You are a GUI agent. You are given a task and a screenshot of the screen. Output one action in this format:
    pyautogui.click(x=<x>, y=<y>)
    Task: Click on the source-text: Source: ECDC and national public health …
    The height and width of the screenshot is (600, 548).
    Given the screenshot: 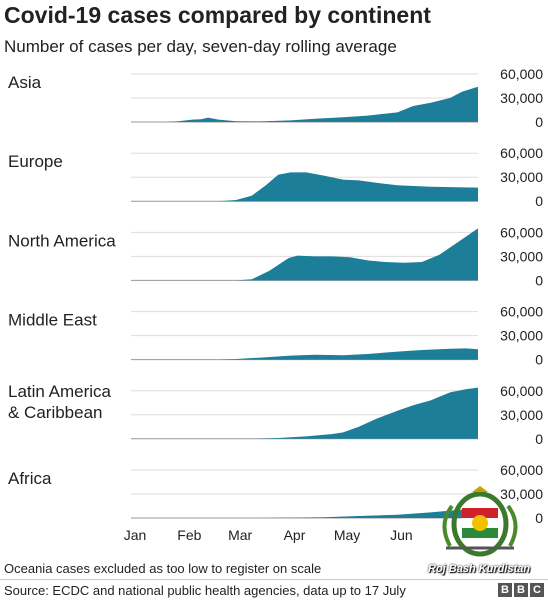 What is the action you would take?
    pyautogui.click(x=205, y=590)
    